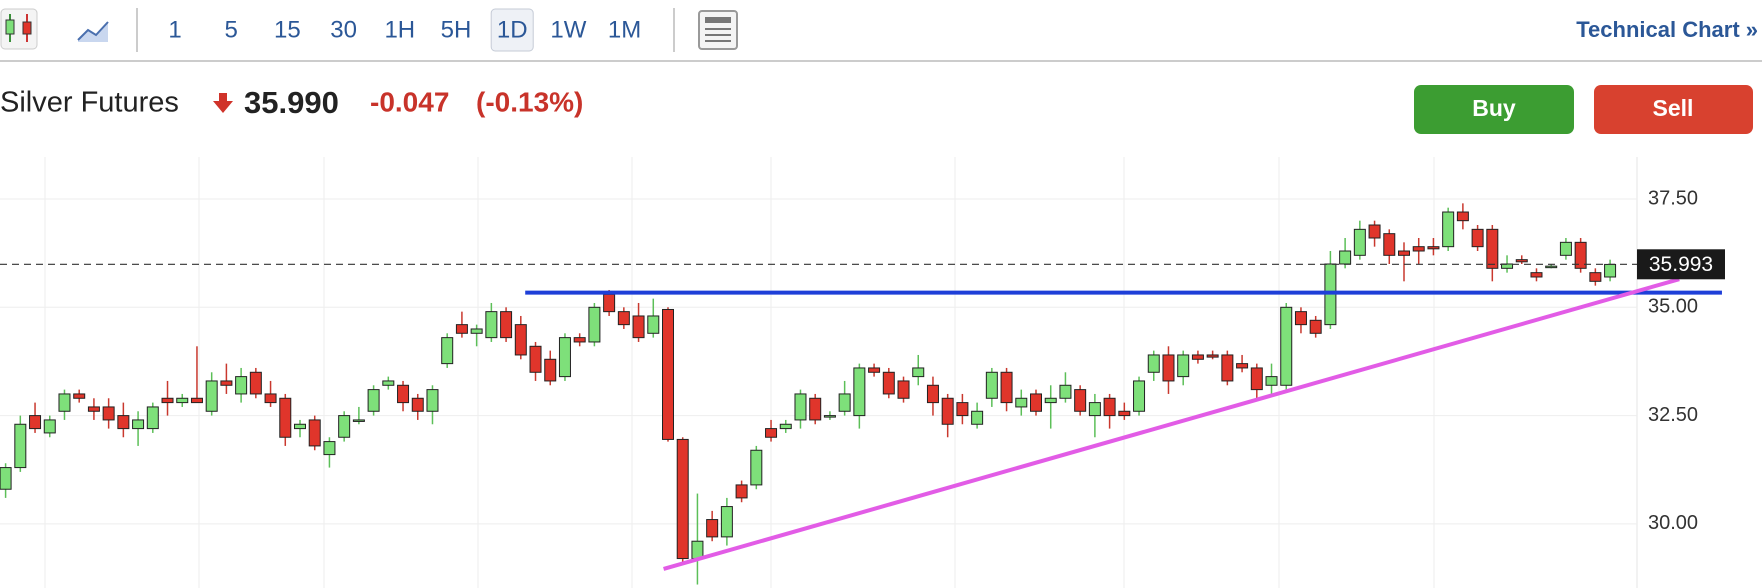 Image resolution: width=1762 pixels, height=588 pixels. Describe the element at coordinates (19, 29) in the screenshot. I see `candle-icon` at that location.